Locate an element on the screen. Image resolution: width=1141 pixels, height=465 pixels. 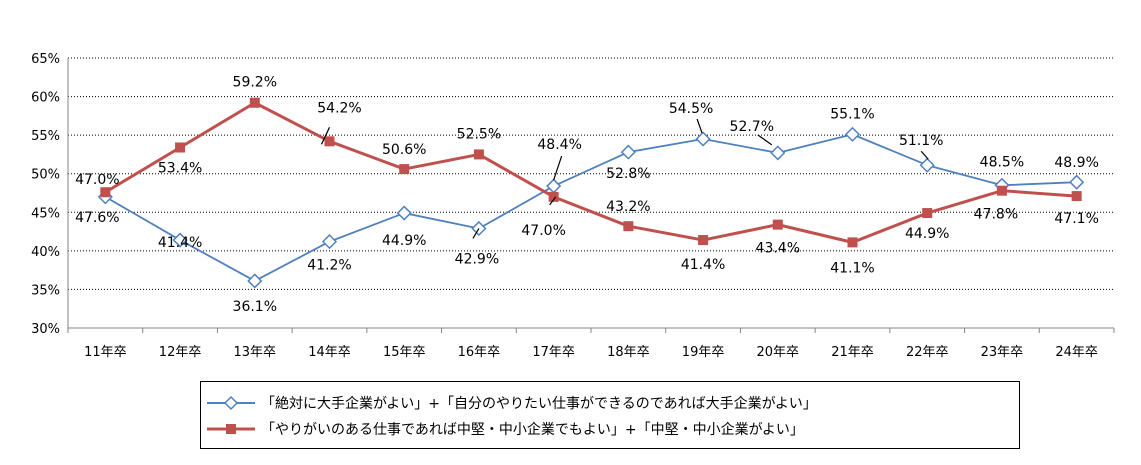
x-tick-label: 21年卒 is located at coordinates (852, 352).